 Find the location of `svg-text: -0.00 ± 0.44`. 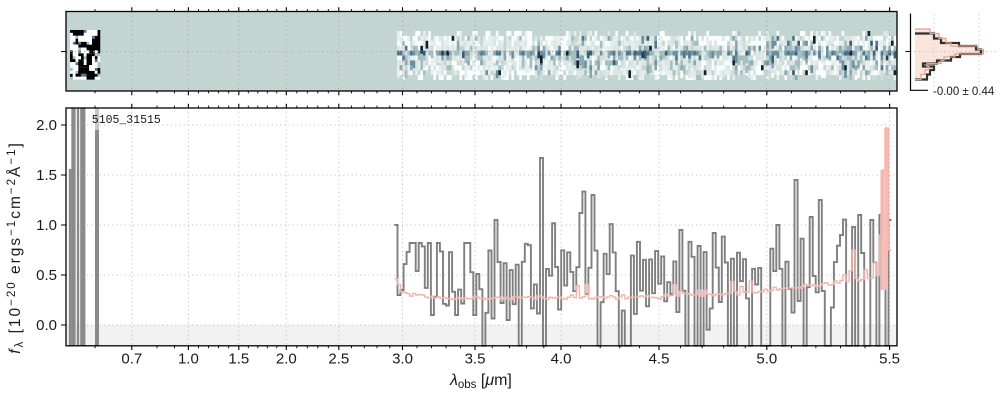

svg-text: -0.00 ± 0.44 is located at coordinates (964, 92).